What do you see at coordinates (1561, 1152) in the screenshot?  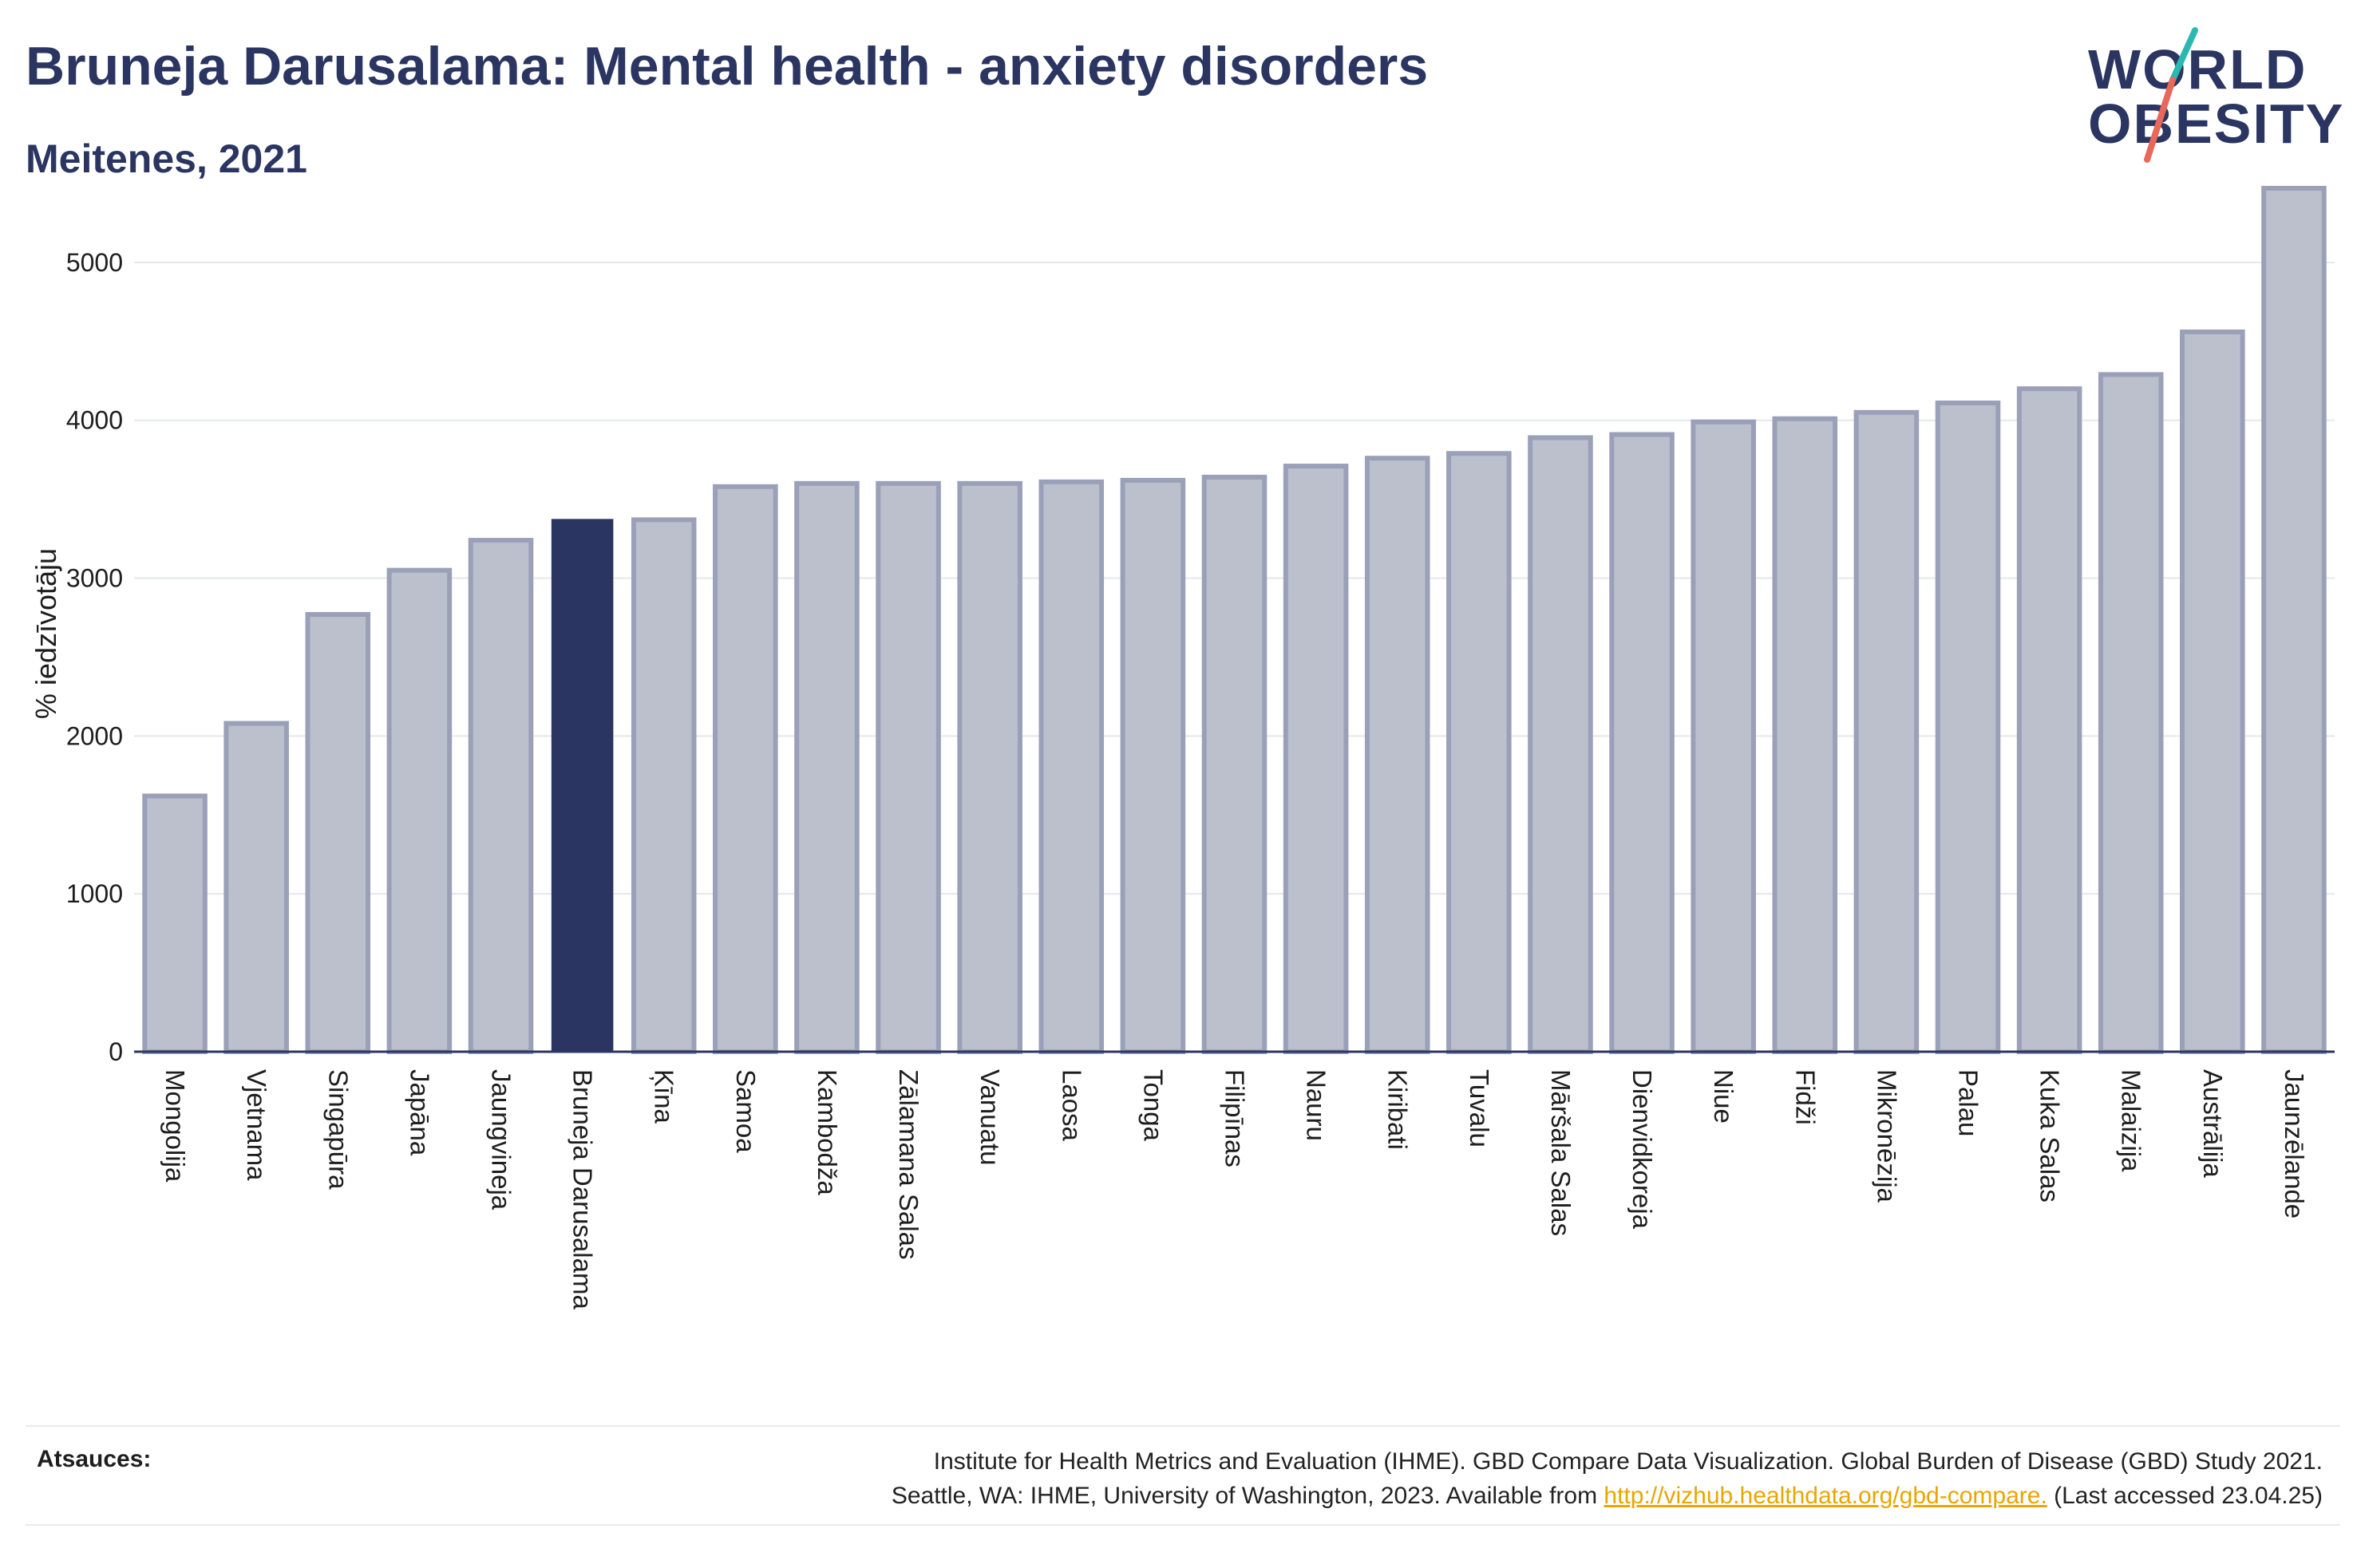 I see `x-tick-label: Māršala Salas` at bounding box center [1561, 1152].